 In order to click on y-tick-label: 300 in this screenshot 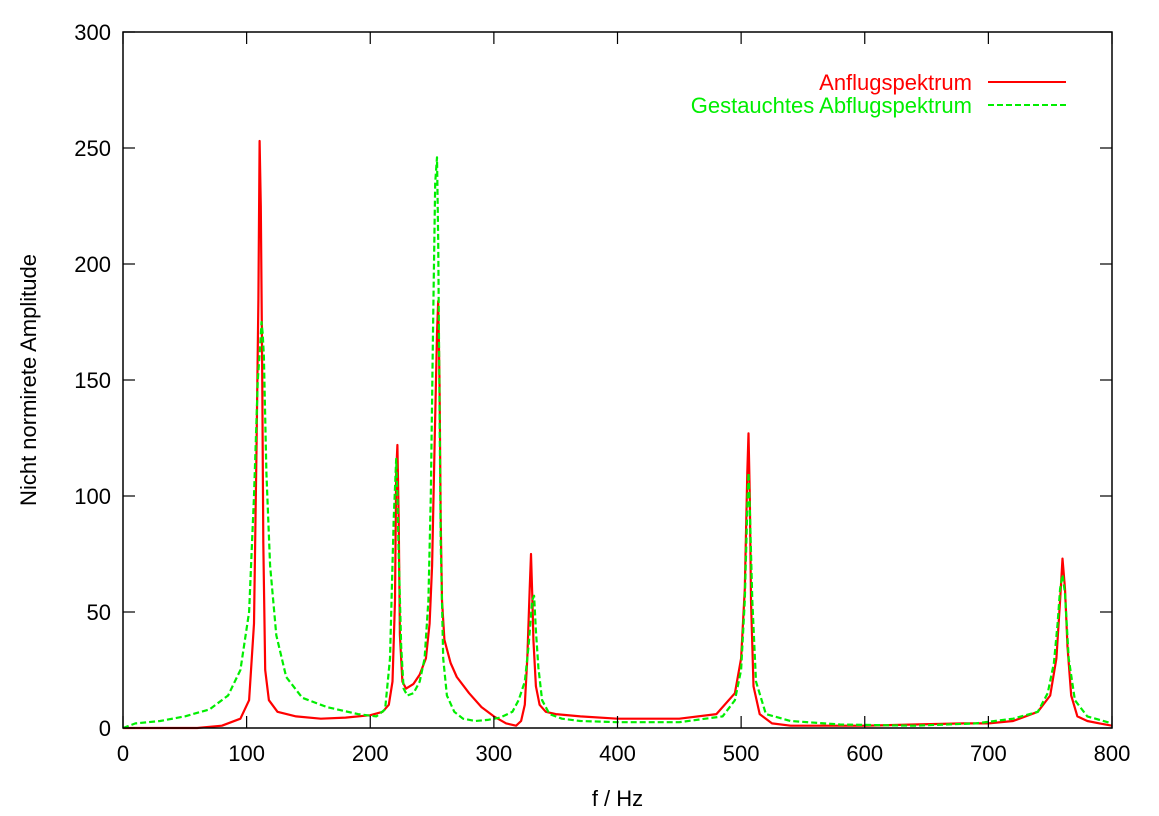, I will do `click(92, 32)`.